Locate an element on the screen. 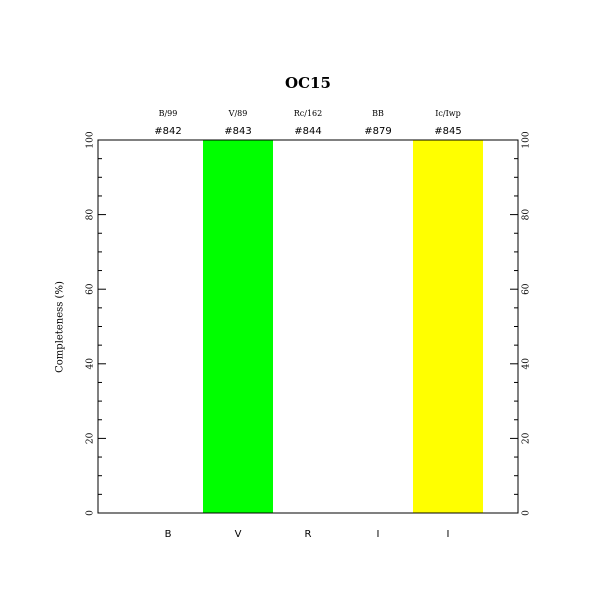  y-tick-label-right: 80 is located at coordinates (527, 215).